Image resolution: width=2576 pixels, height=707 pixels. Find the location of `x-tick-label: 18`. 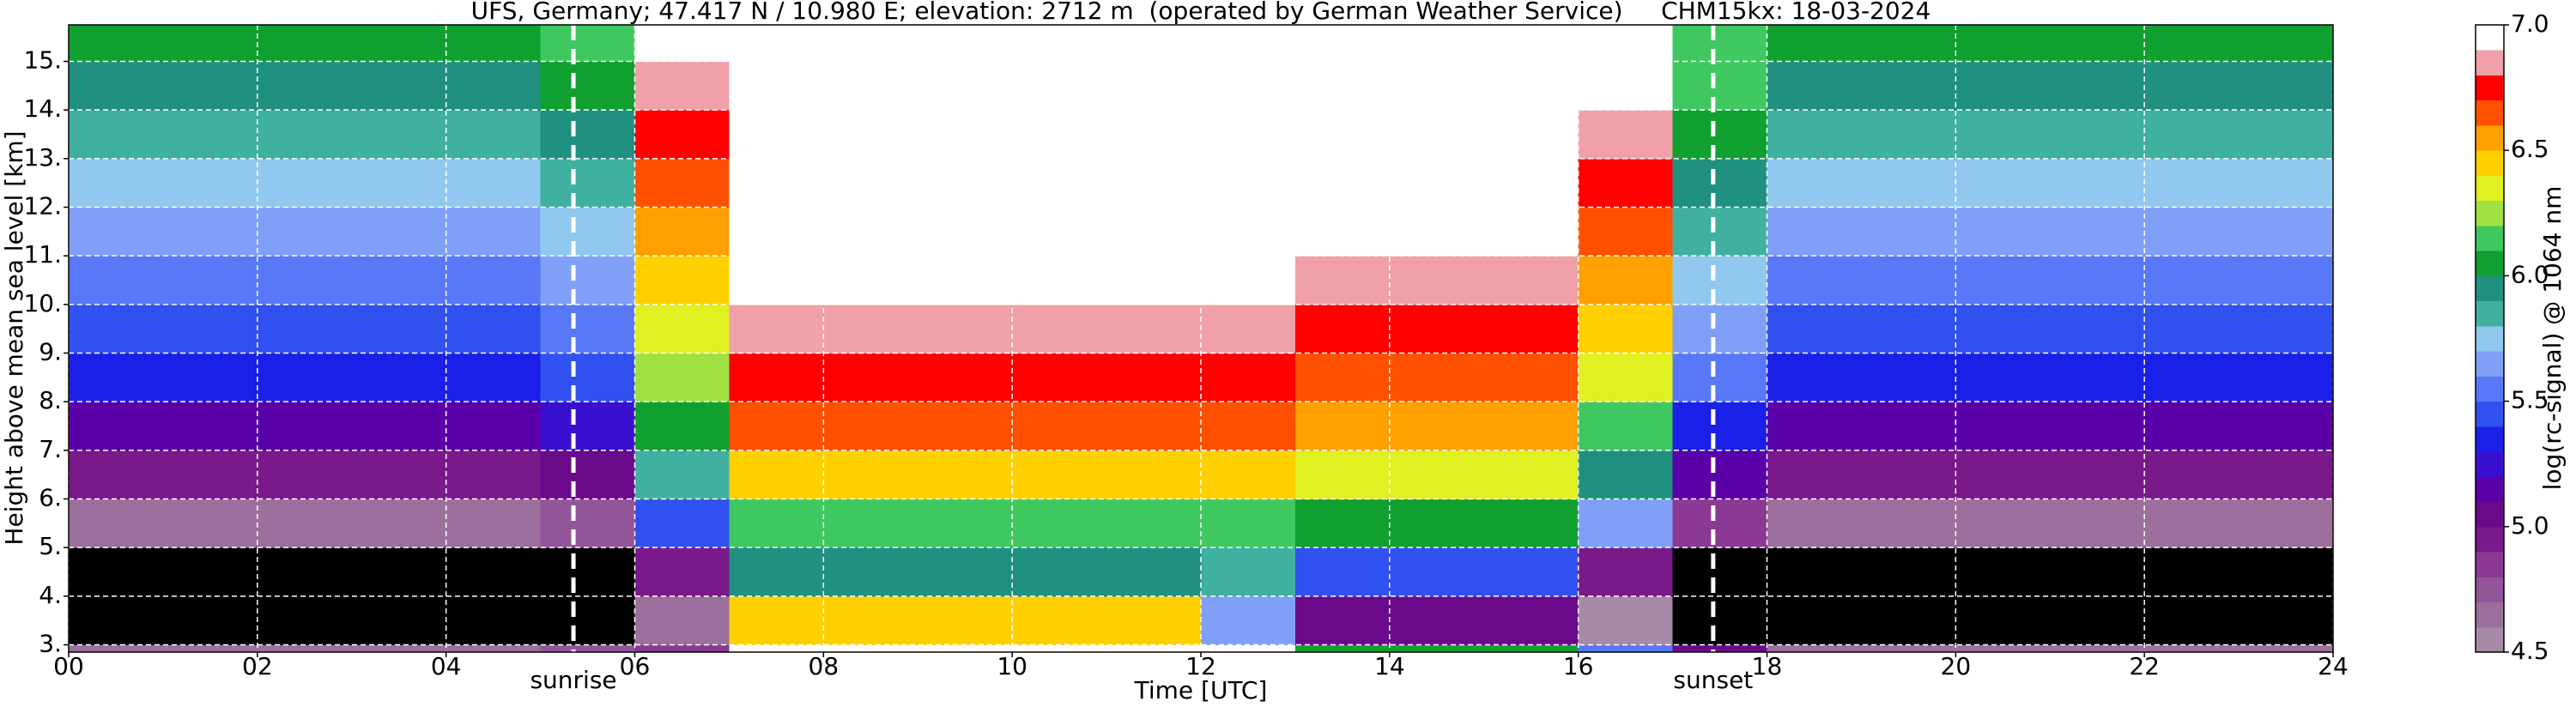

x-tick-label: 18 is located at coordinates (1767, 666).